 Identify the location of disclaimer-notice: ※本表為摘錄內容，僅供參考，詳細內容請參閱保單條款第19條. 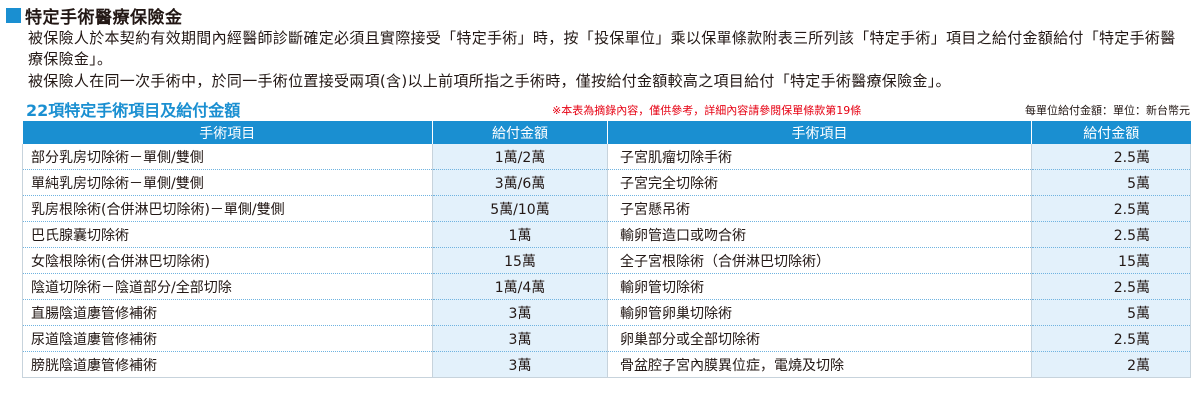
(707, 110).